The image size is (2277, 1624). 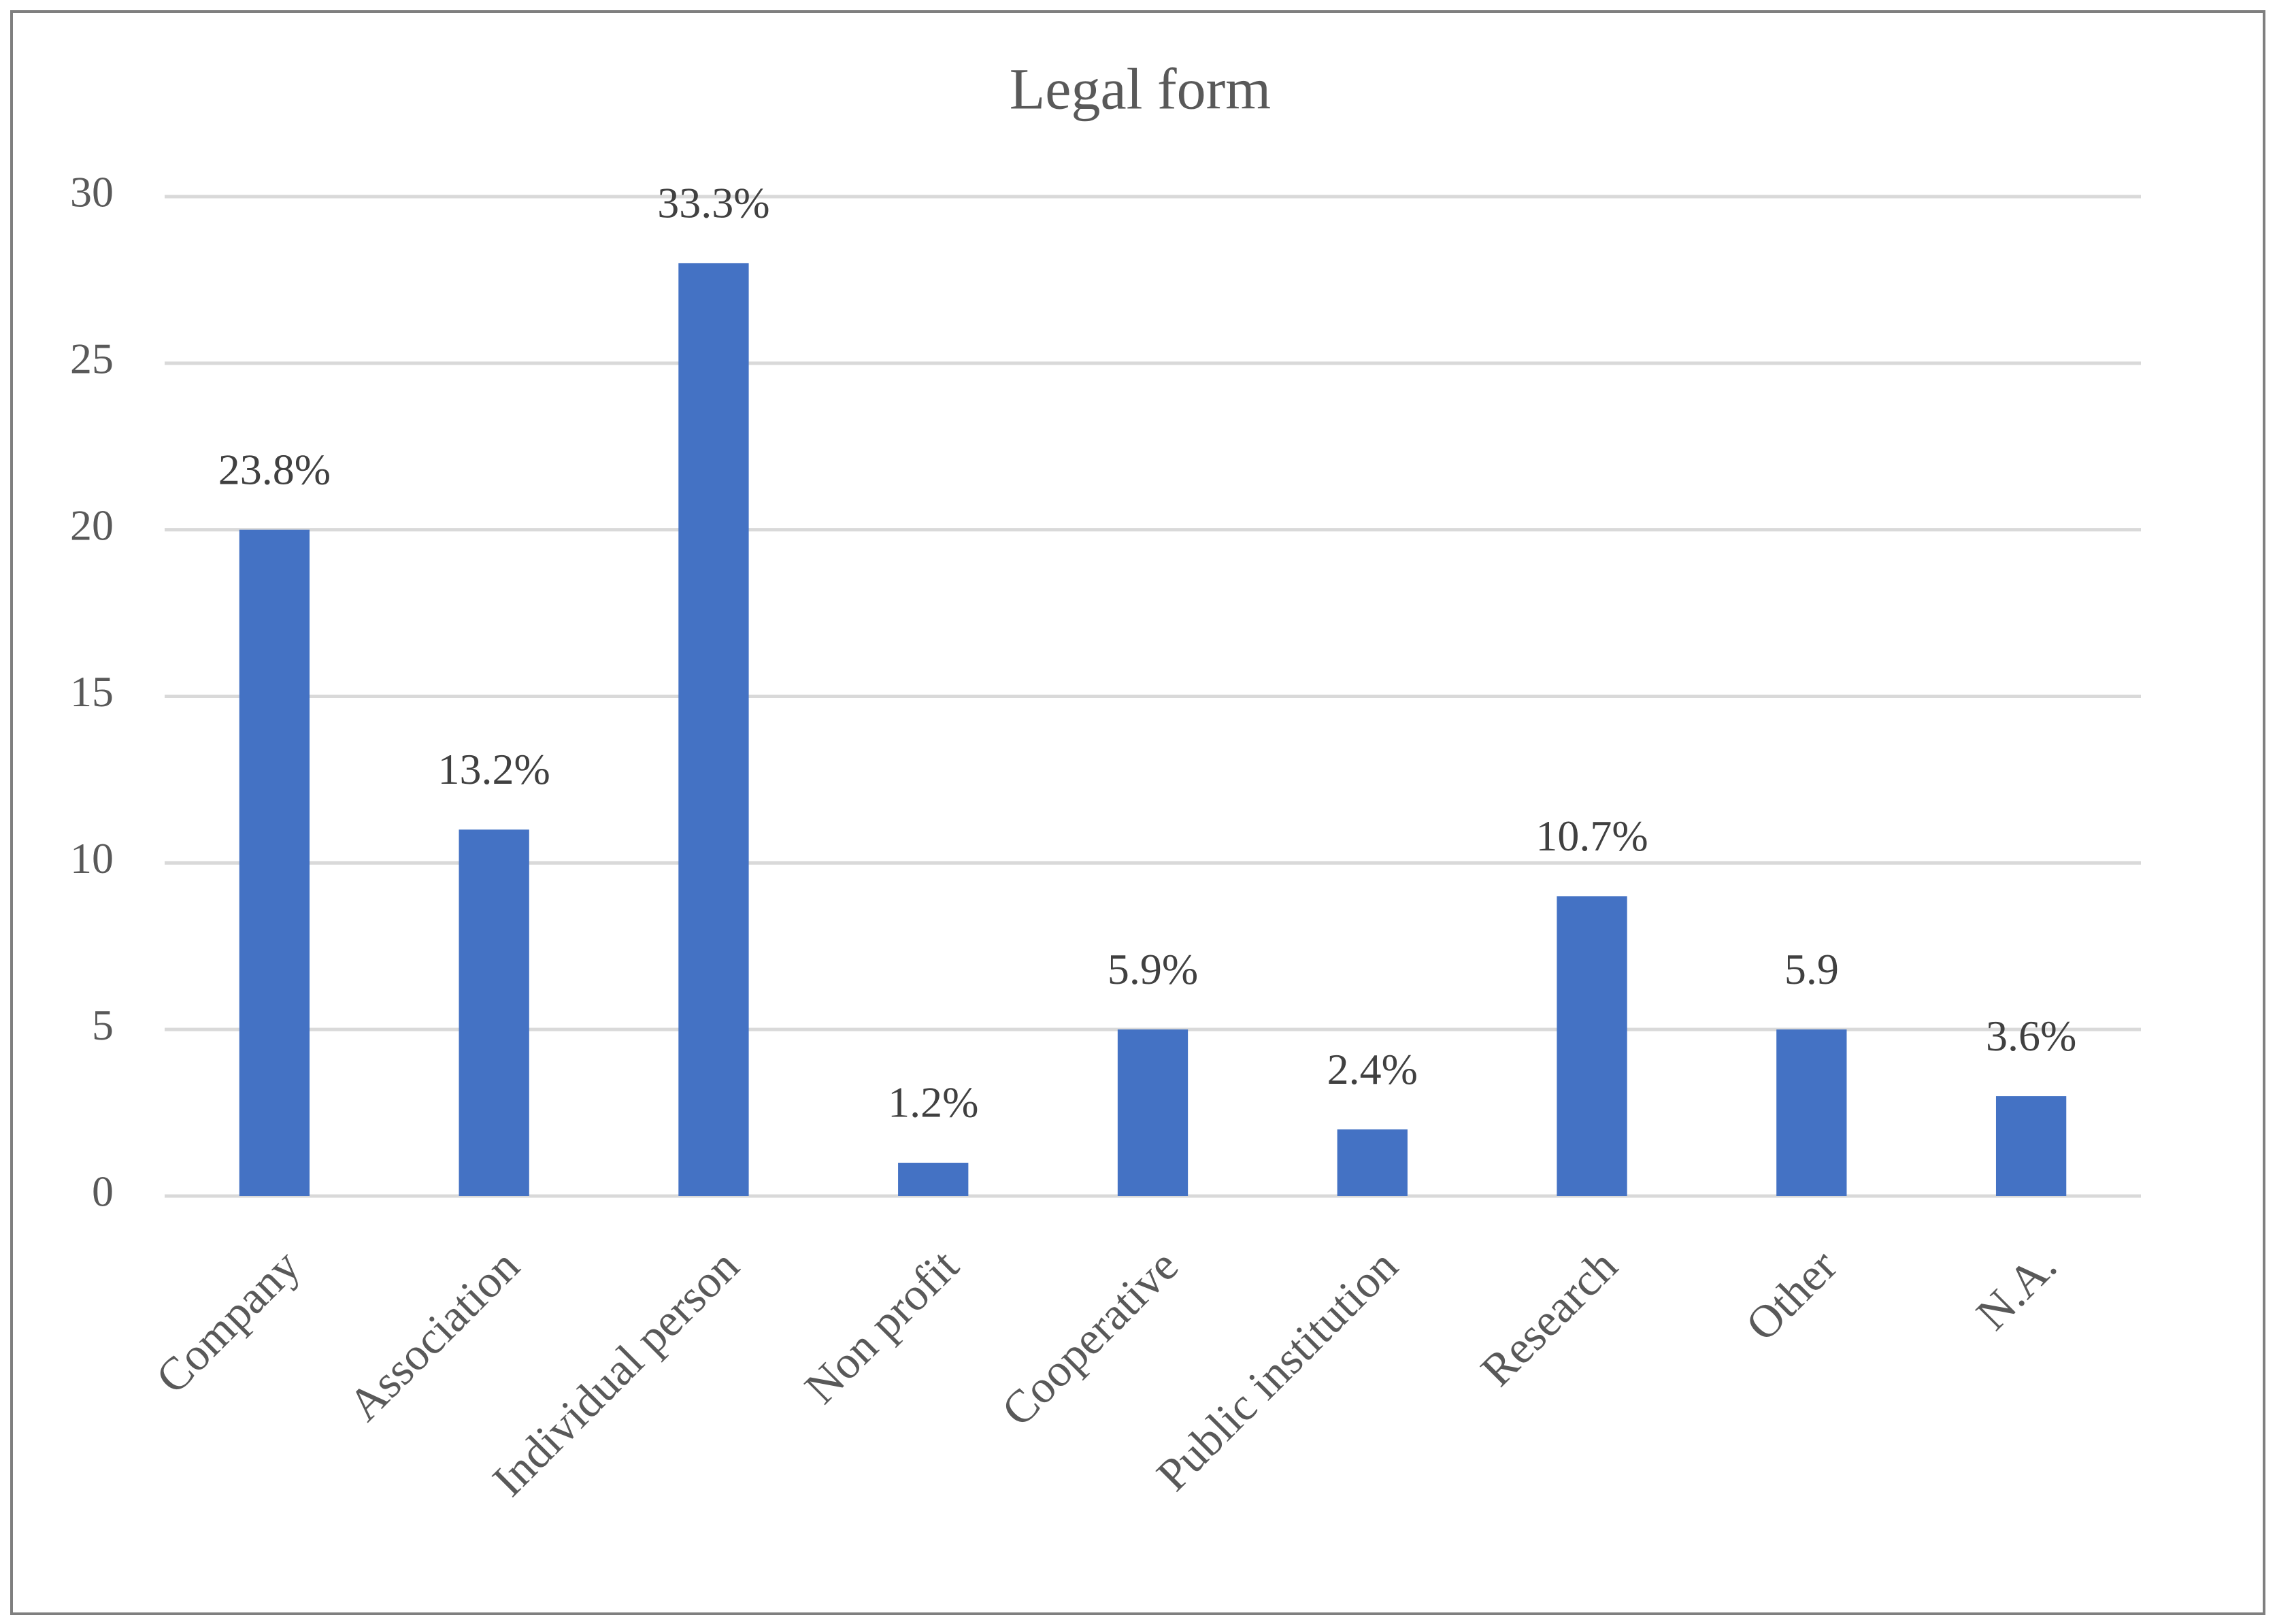 What do you see at coordinates (274, 469) in the screenshot?
I see `data-label: 23.8%` at bounding box center [274, 469].